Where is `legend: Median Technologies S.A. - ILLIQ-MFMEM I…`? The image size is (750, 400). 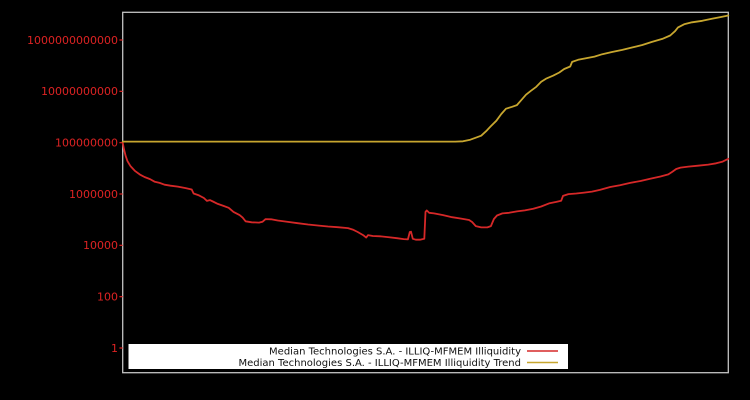
legend: Median Technologies S.A. - ILLIQ-MFMEM I… is located at coordinates (348, 356).